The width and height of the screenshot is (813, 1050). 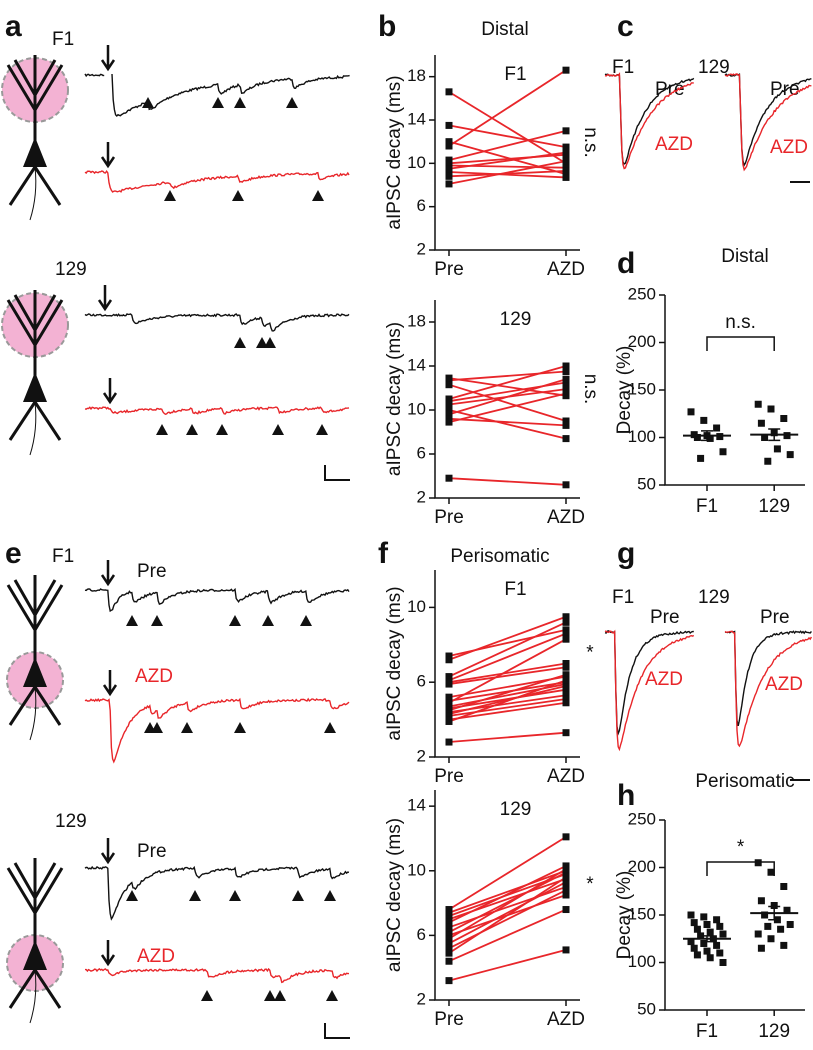 I want to click on x-tick-label: Pre, so click(x=449, y=1019).